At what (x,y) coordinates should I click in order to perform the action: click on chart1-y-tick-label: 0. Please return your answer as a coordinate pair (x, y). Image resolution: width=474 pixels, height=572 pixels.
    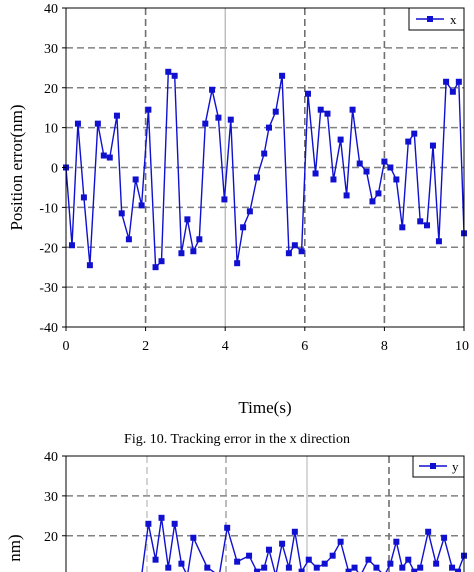
    Looking at the image, I should click on (54, 169).